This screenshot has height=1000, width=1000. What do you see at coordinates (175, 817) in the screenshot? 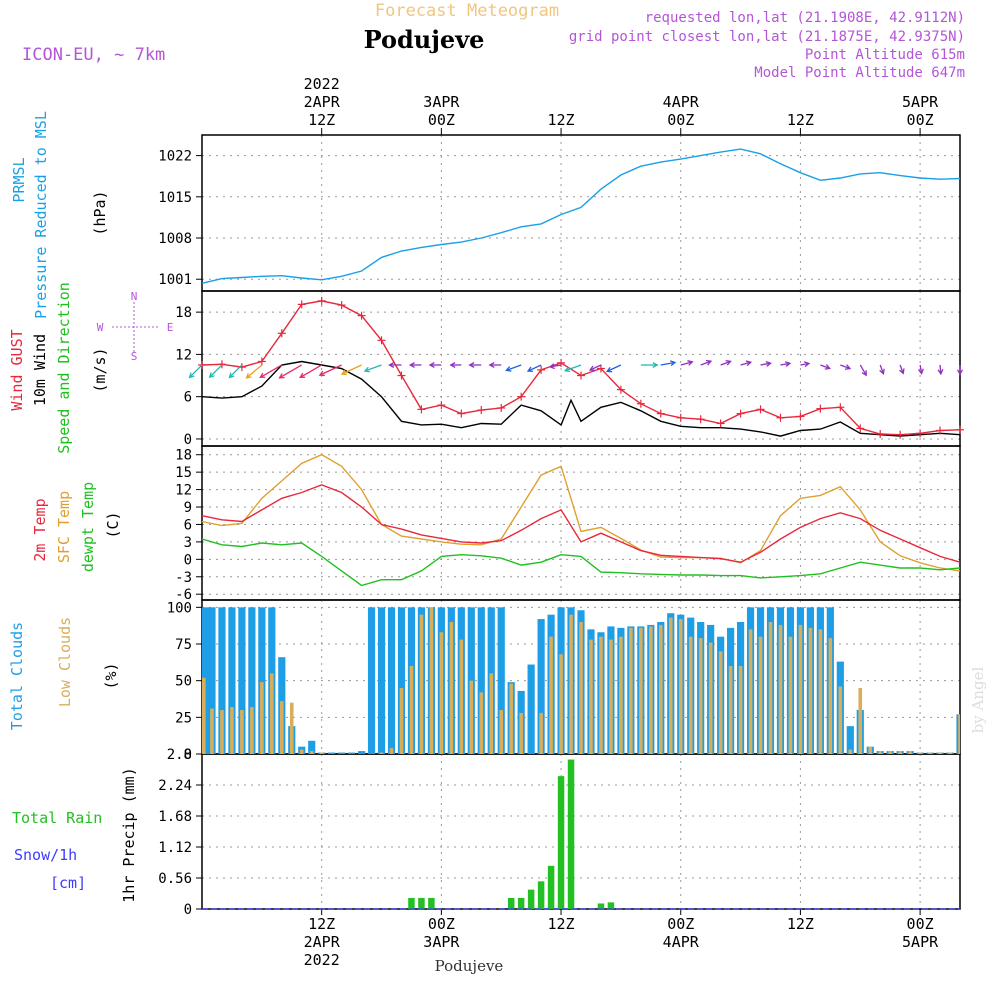
I see `precip-ytick-label: 1.68` at bounding box center [175, 817].